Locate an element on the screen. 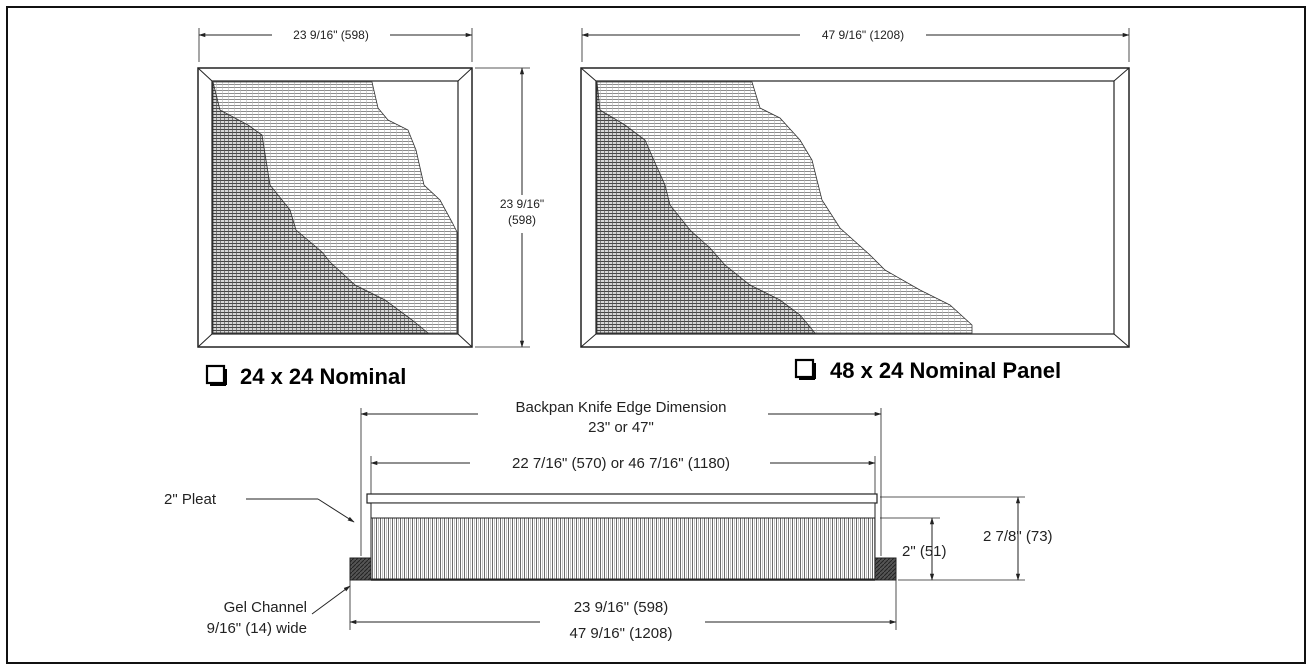 The height and width of the screenshot is (670, 1312). filter-frame-top is located at coordinates (622, 498).